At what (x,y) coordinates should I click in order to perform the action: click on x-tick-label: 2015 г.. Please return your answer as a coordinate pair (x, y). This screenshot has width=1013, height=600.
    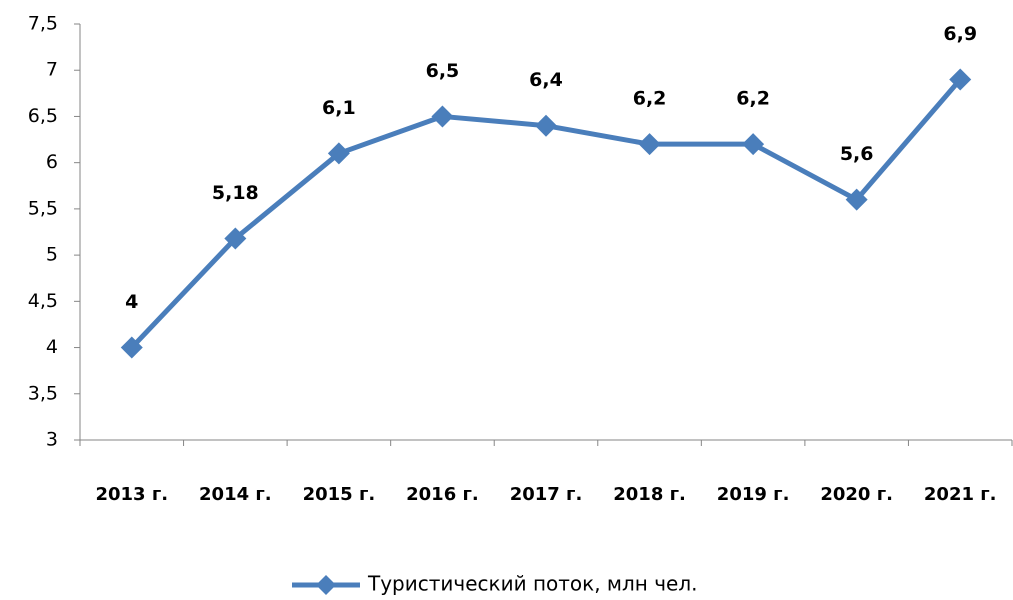
    Looking at the image, I should click on (339, 494).